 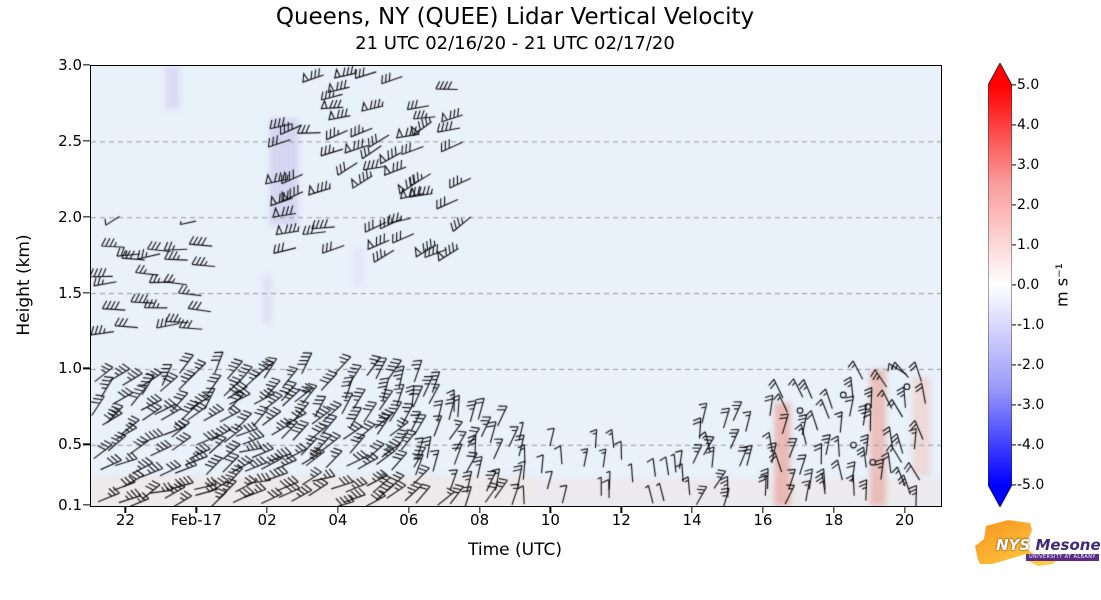 I want to click on logo-nys-text: NYS, so click(x=1013, y=545).